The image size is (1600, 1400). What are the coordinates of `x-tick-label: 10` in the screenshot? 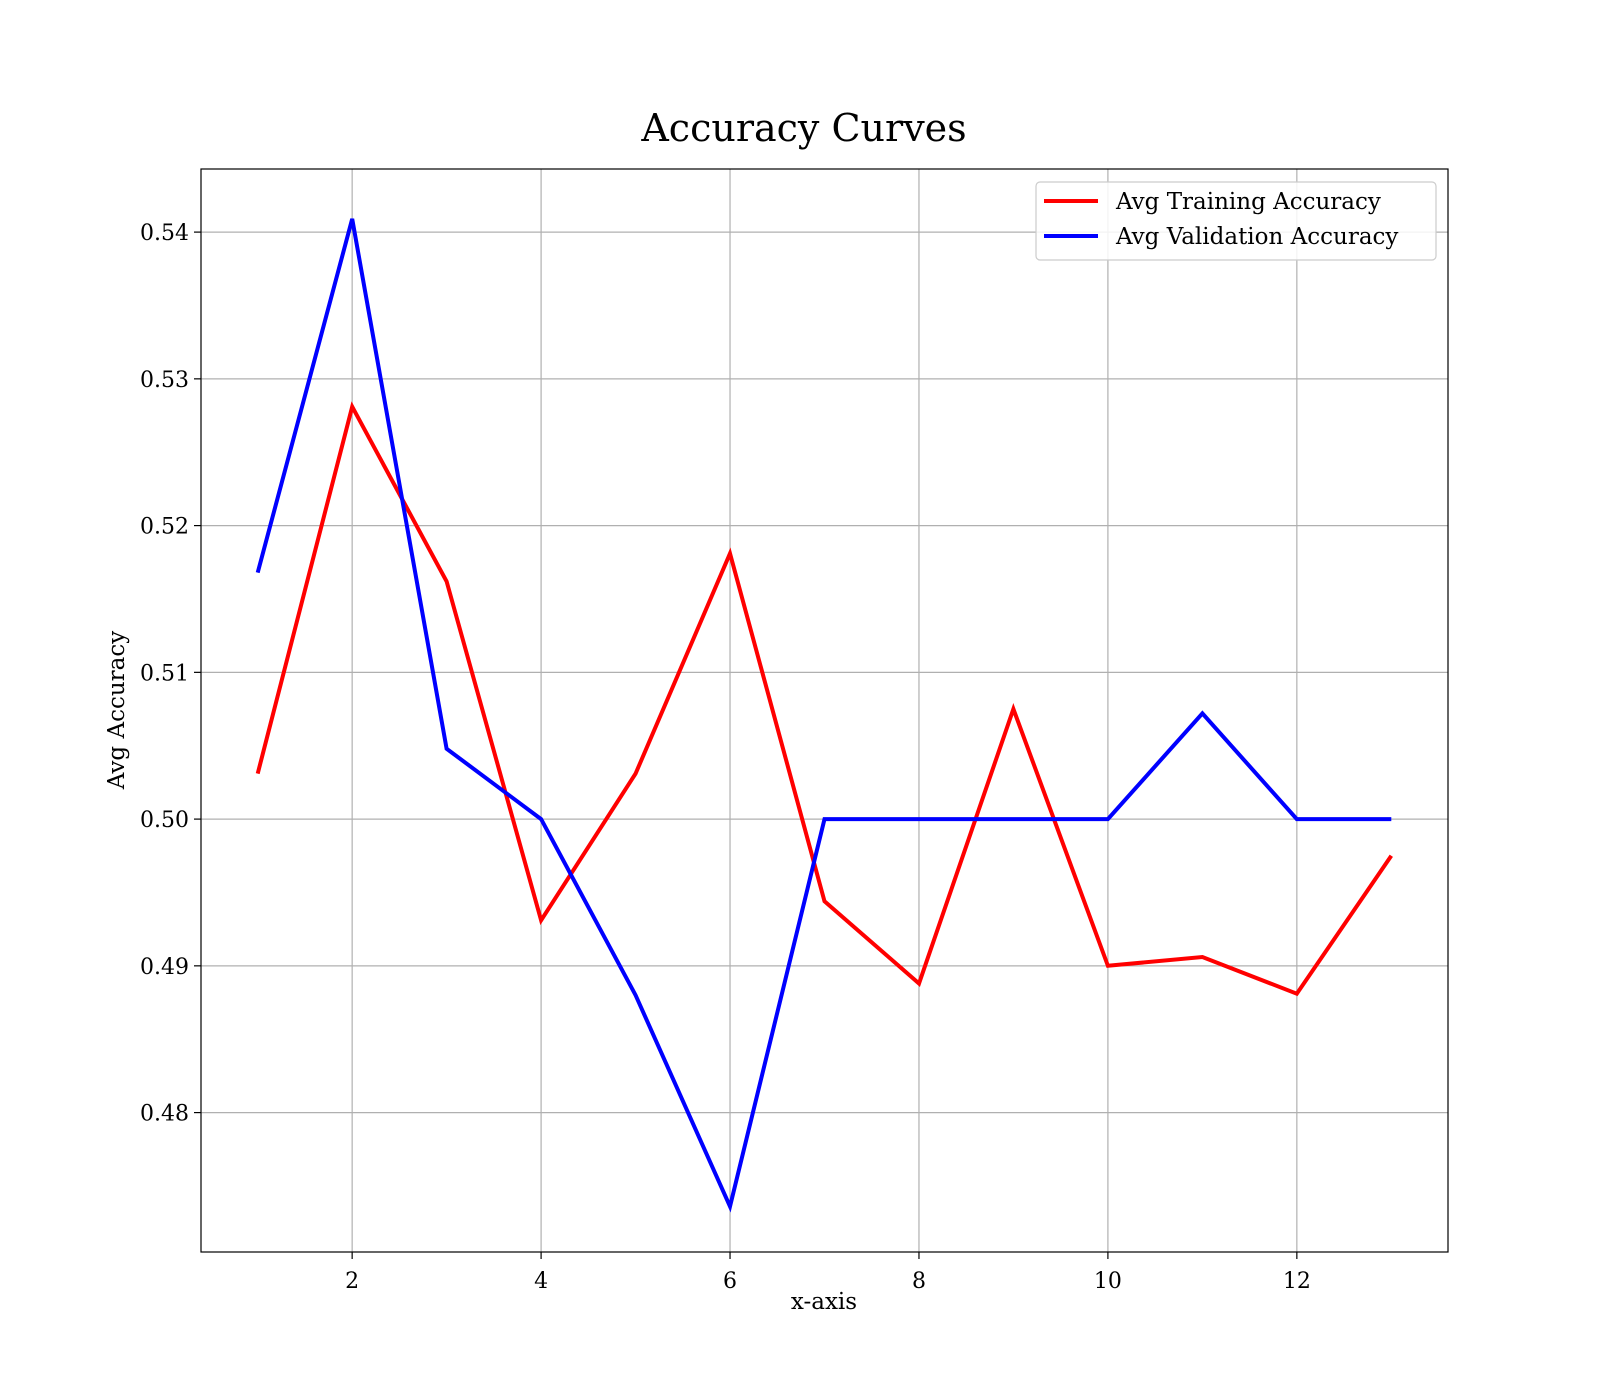 It's located at (1108, 1281).